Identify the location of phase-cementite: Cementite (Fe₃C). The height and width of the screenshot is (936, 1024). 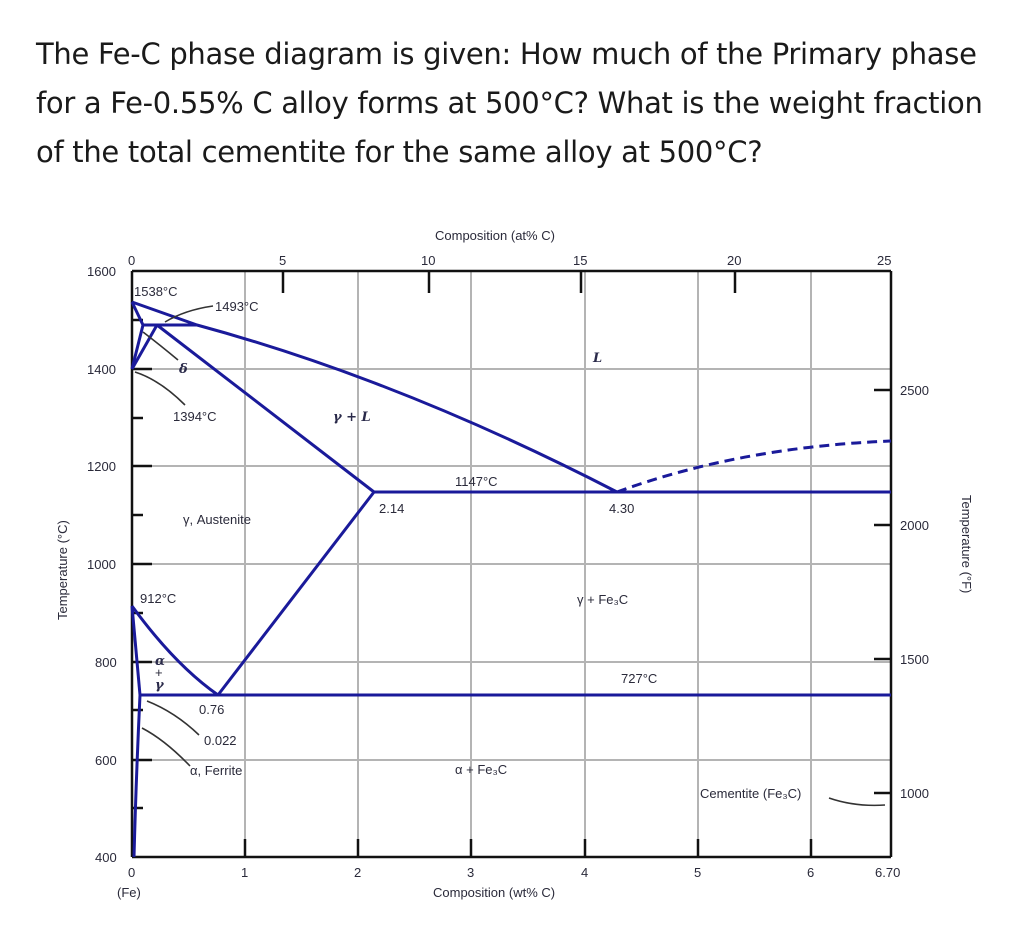
(750, 793).